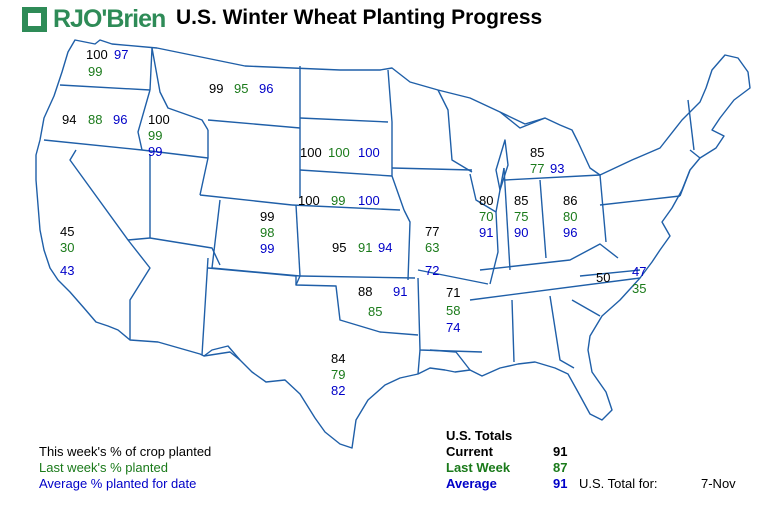  I want to click on mi-current: 85, so click(537, 152).